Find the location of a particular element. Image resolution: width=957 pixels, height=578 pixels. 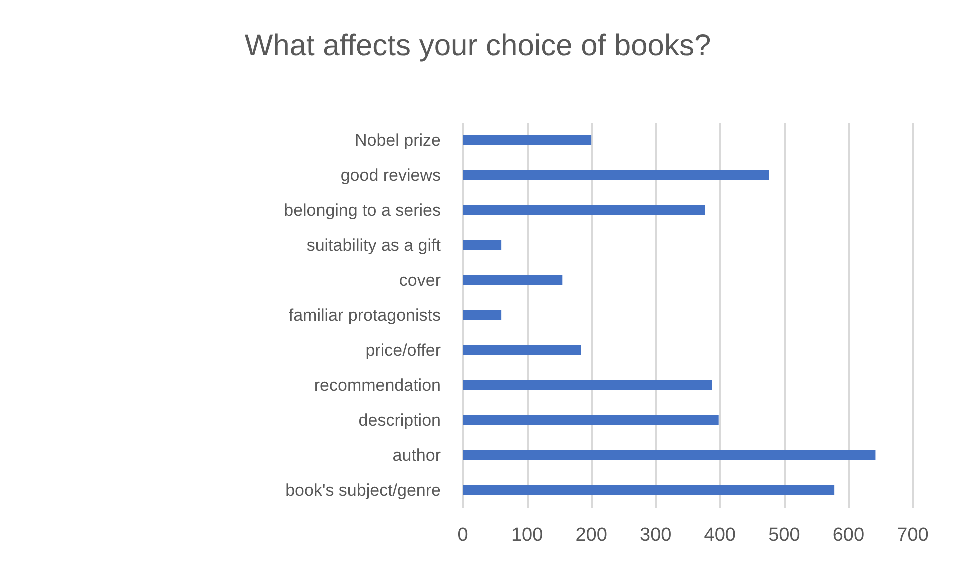

y-tick-label: price/offer is located at coordinates (404, 350).